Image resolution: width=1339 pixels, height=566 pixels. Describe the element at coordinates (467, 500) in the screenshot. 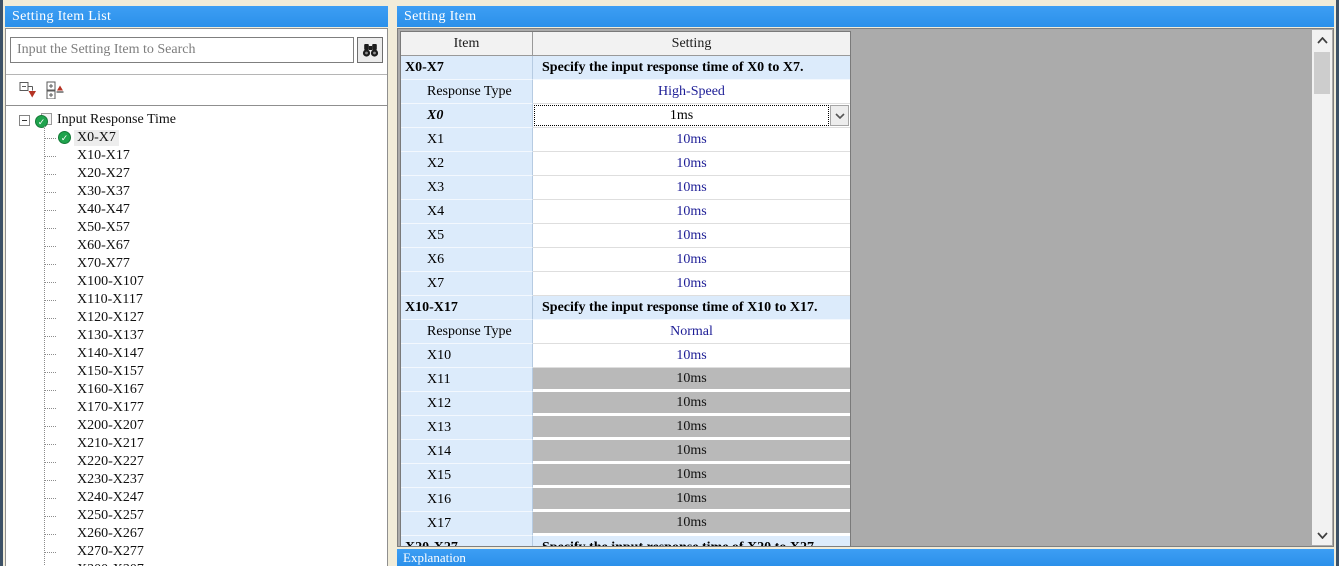

I see `item-cell: X16` at that location.